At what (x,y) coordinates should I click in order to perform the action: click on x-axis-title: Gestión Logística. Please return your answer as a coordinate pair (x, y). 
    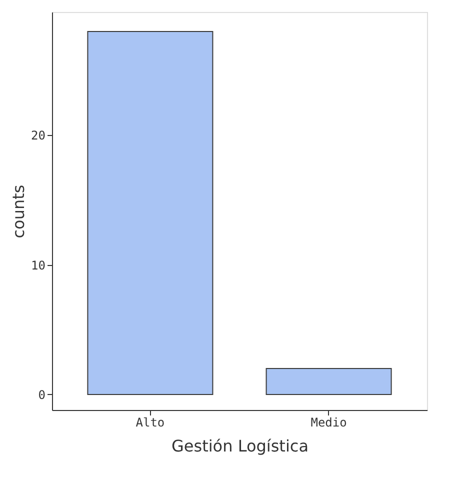
    Looking at the image, I should click on (240, 446).